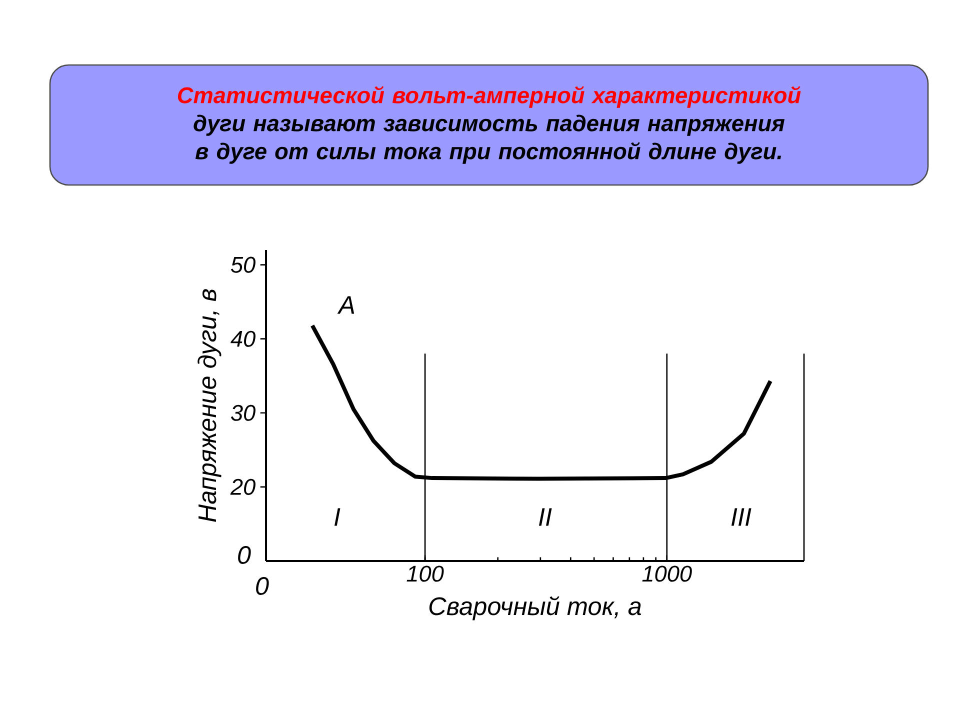 The width and height of the screenshot is (960, 720). What do you see at coordinates (337, 517) in the screenshot?
I see `annotation: I` at bounding box center [337, 517].